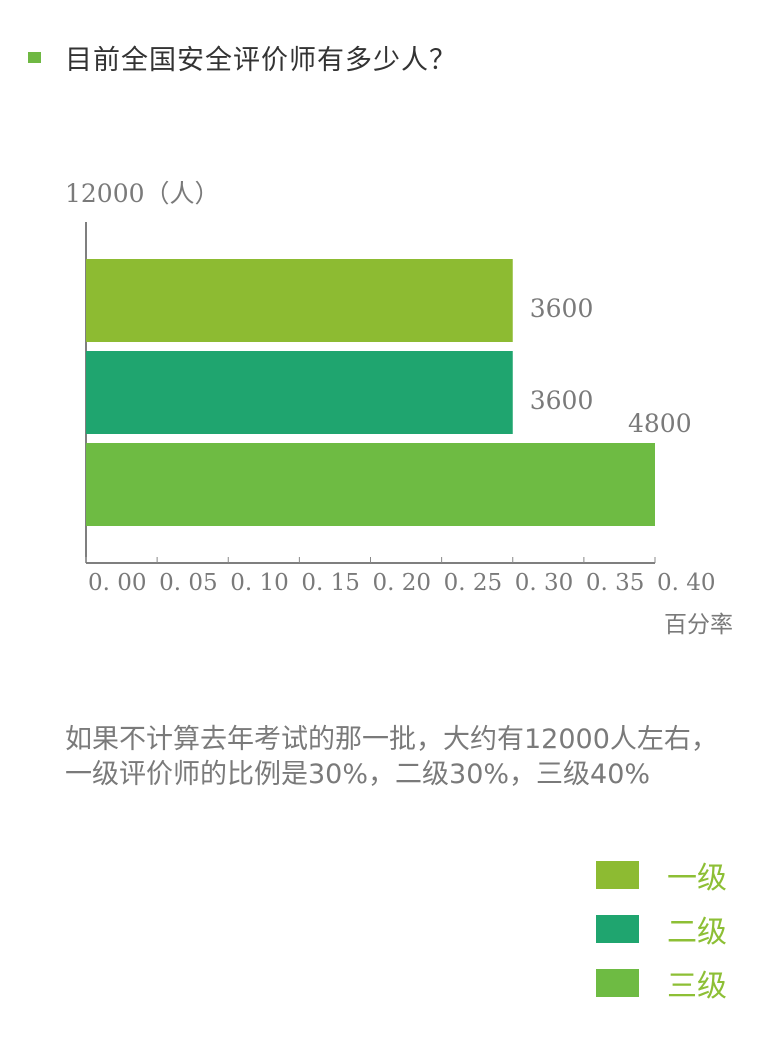 The width and height of the screenshot is (769, 1054). I want to click on y-axis-unit-label: 12000（人）, so click(142, 193).